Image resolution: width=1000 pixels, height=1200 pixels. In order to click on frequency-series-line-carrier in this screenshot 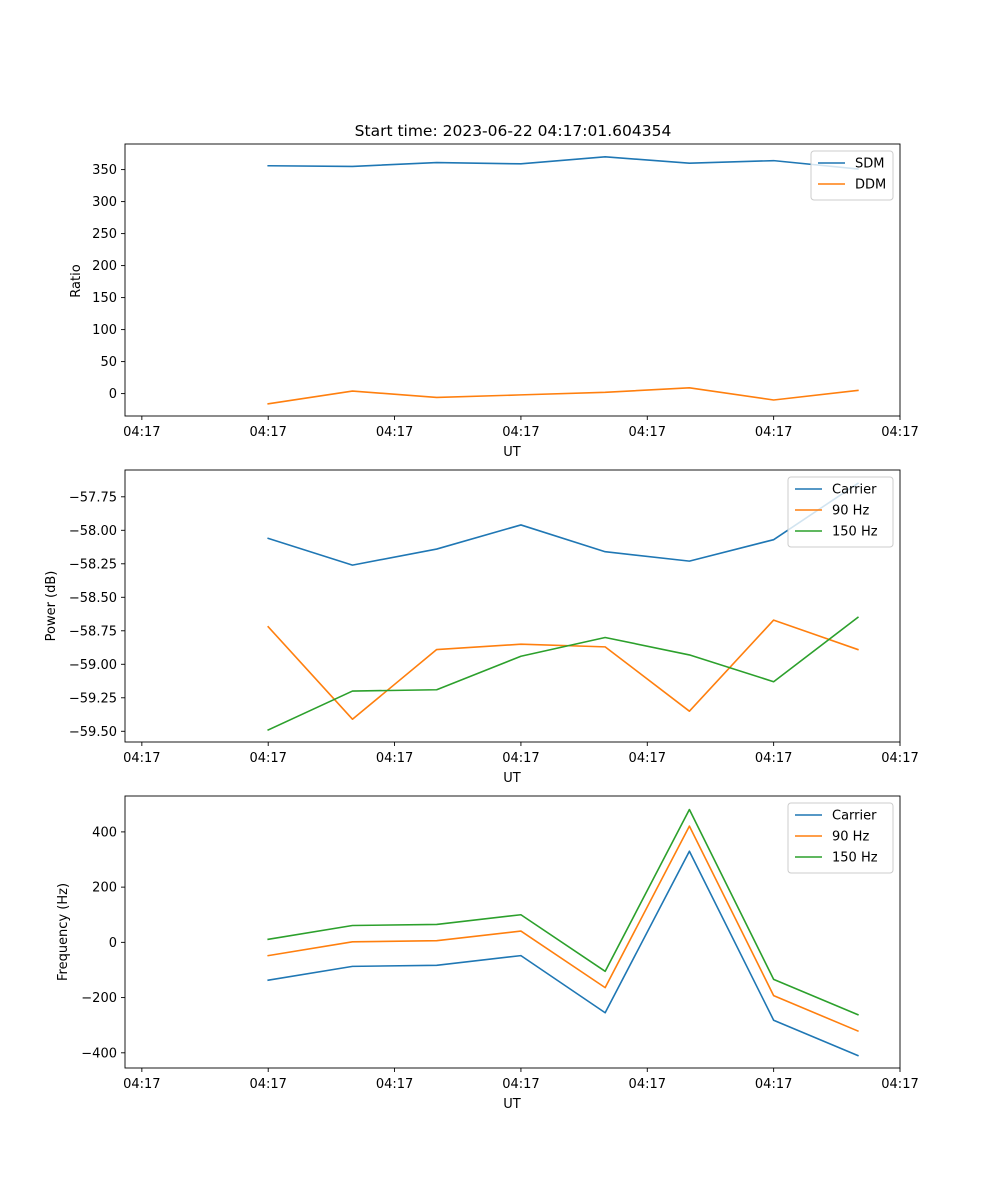, I will do `click(563, 953)`.